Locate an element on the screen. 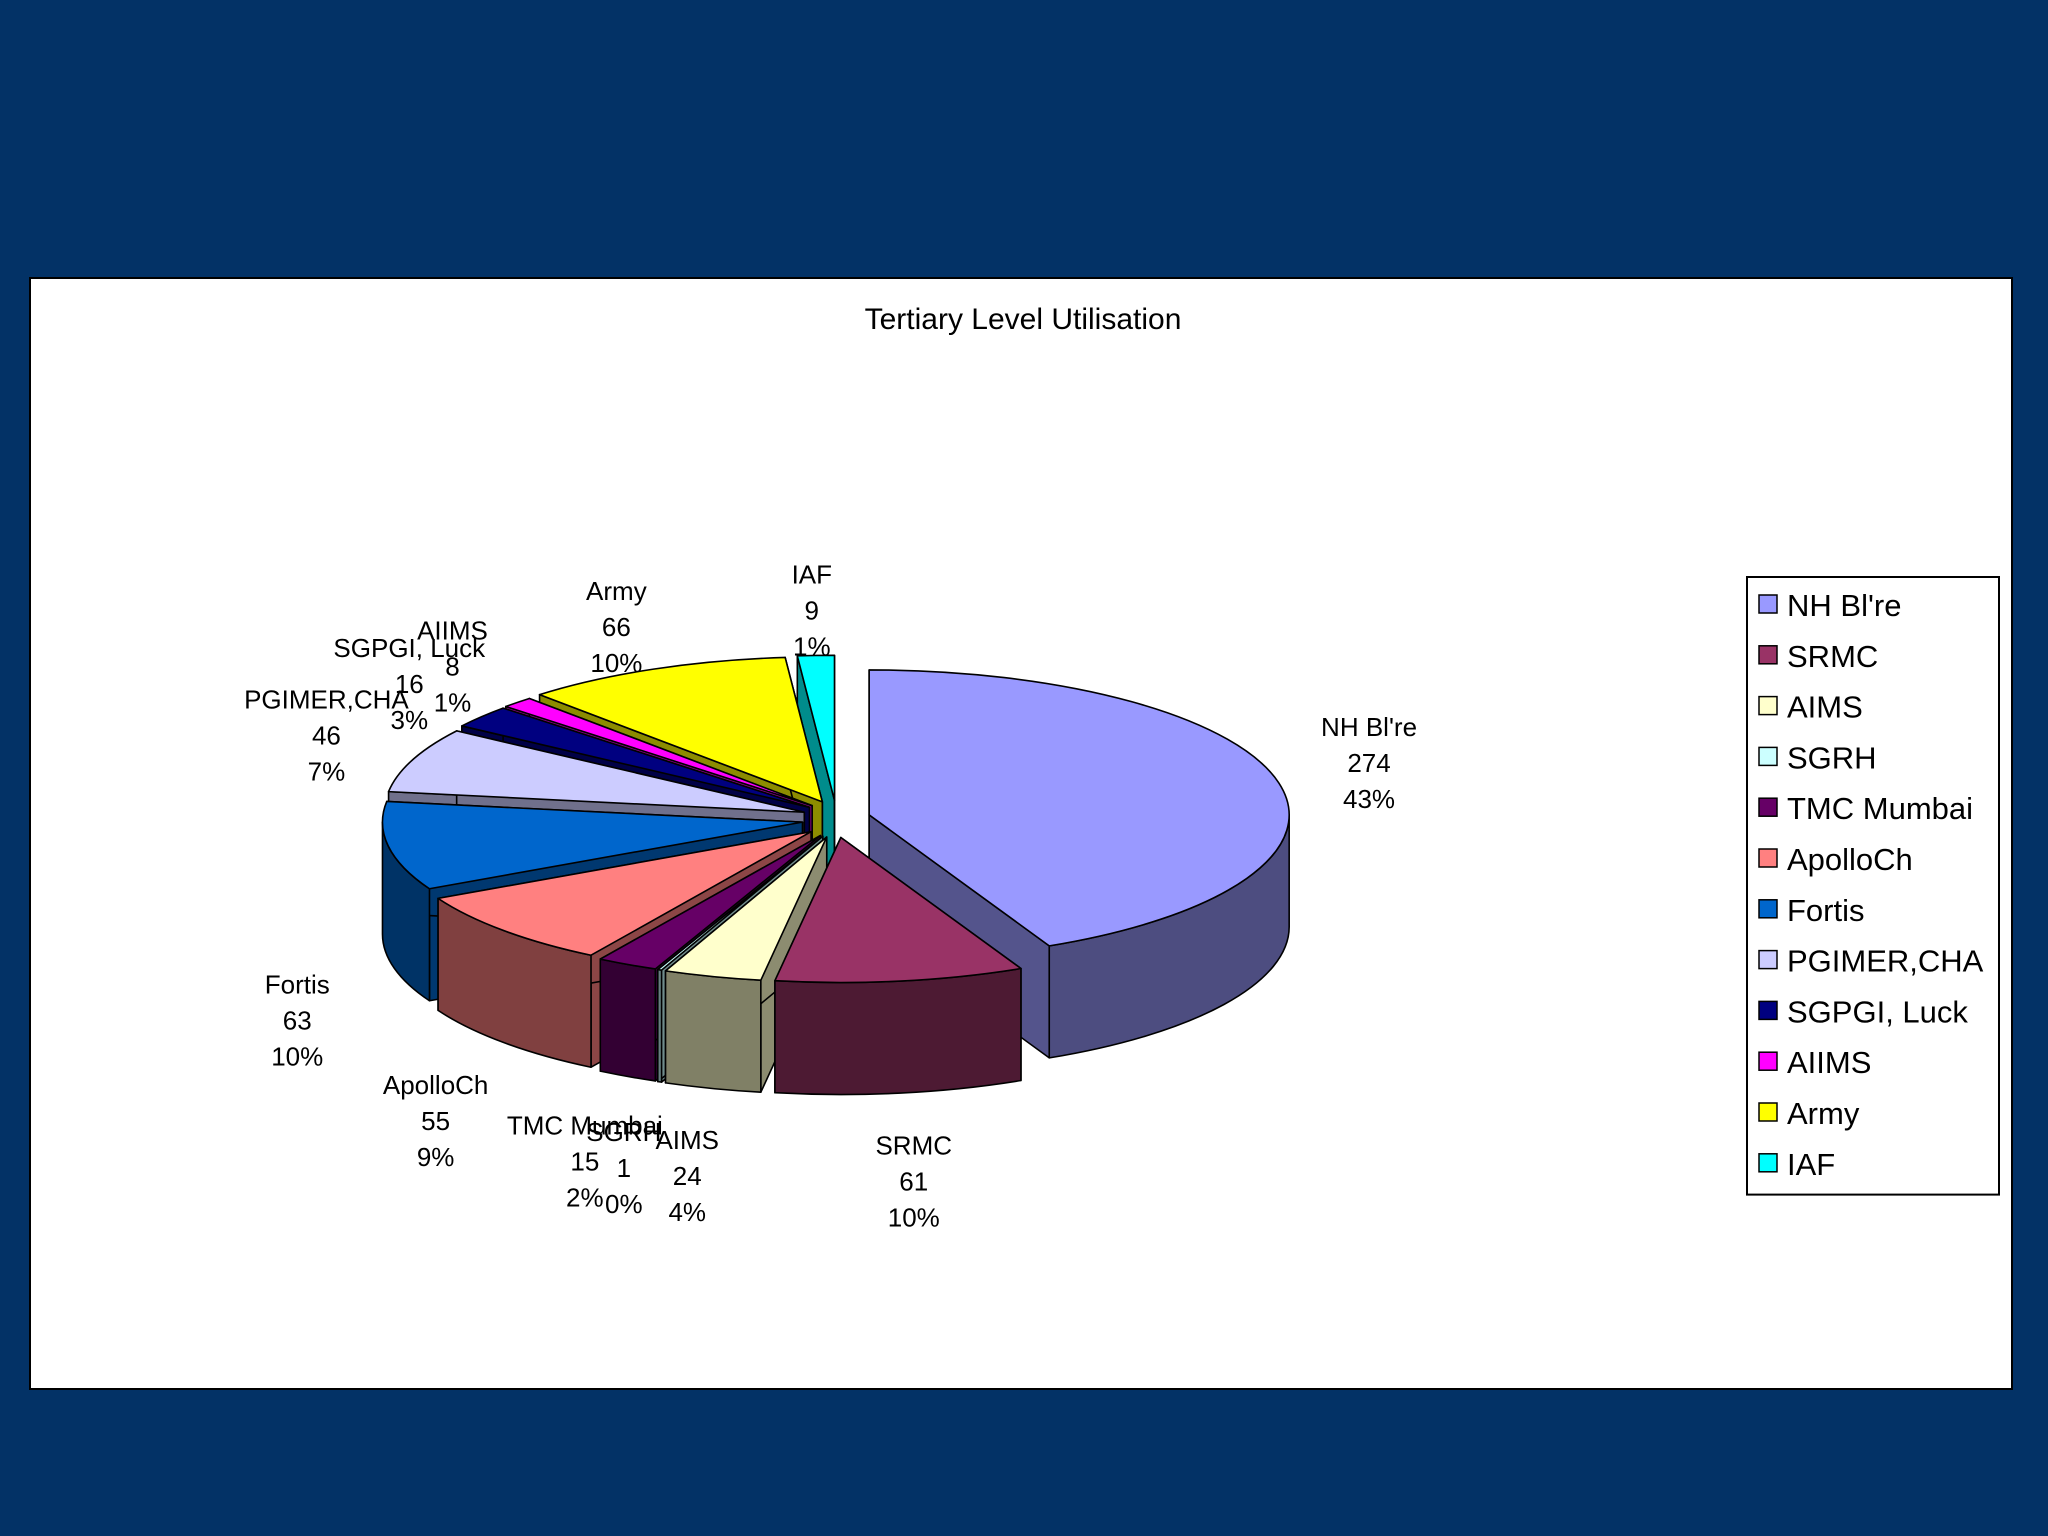 Image resolution: width=2048 pixels, height=1536 pixels. pie-slice-top-nh-bl-re is located at coordinates (1079, 808).